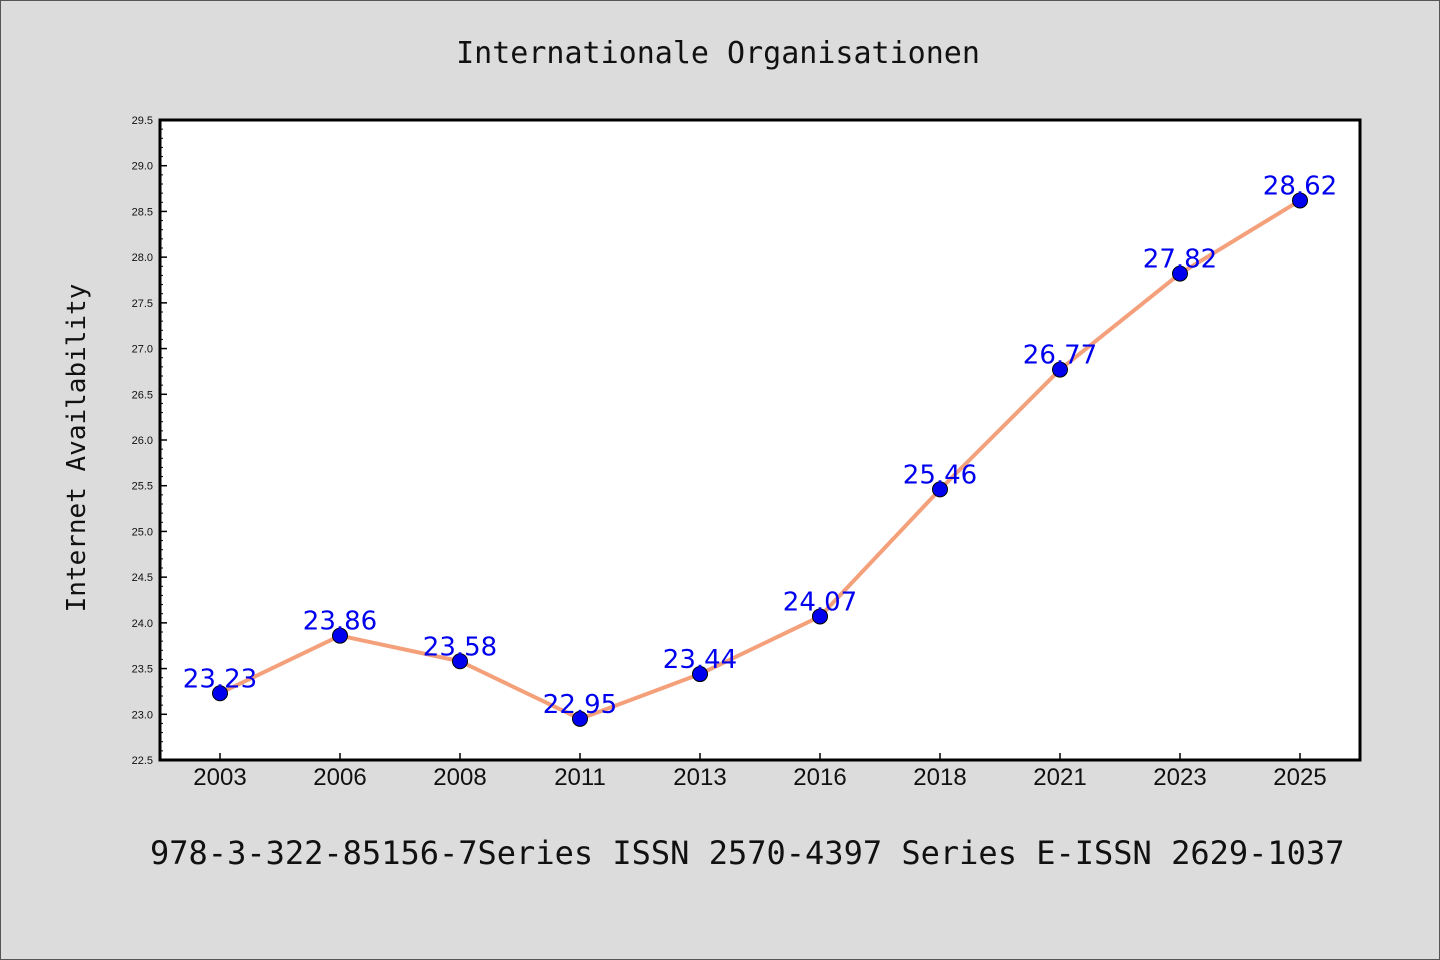 This screenshot has width=1440, height=960. I want to click on y-tick-label: 24.5, so click(142, 578).